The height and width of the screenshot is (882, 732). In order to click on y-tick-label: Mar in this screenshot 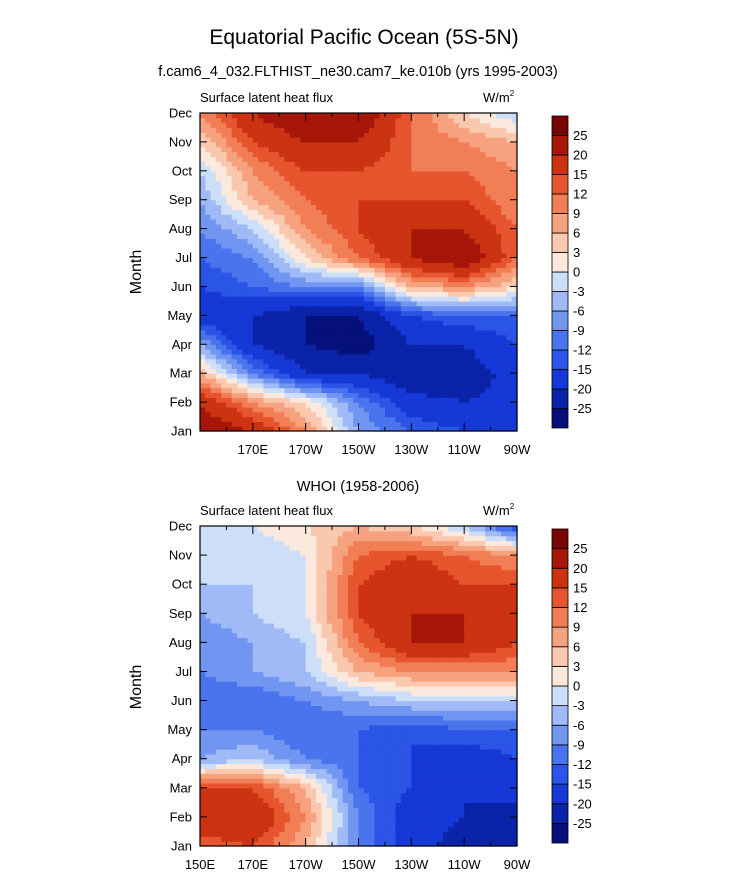, I will do `click(181, 373)`.